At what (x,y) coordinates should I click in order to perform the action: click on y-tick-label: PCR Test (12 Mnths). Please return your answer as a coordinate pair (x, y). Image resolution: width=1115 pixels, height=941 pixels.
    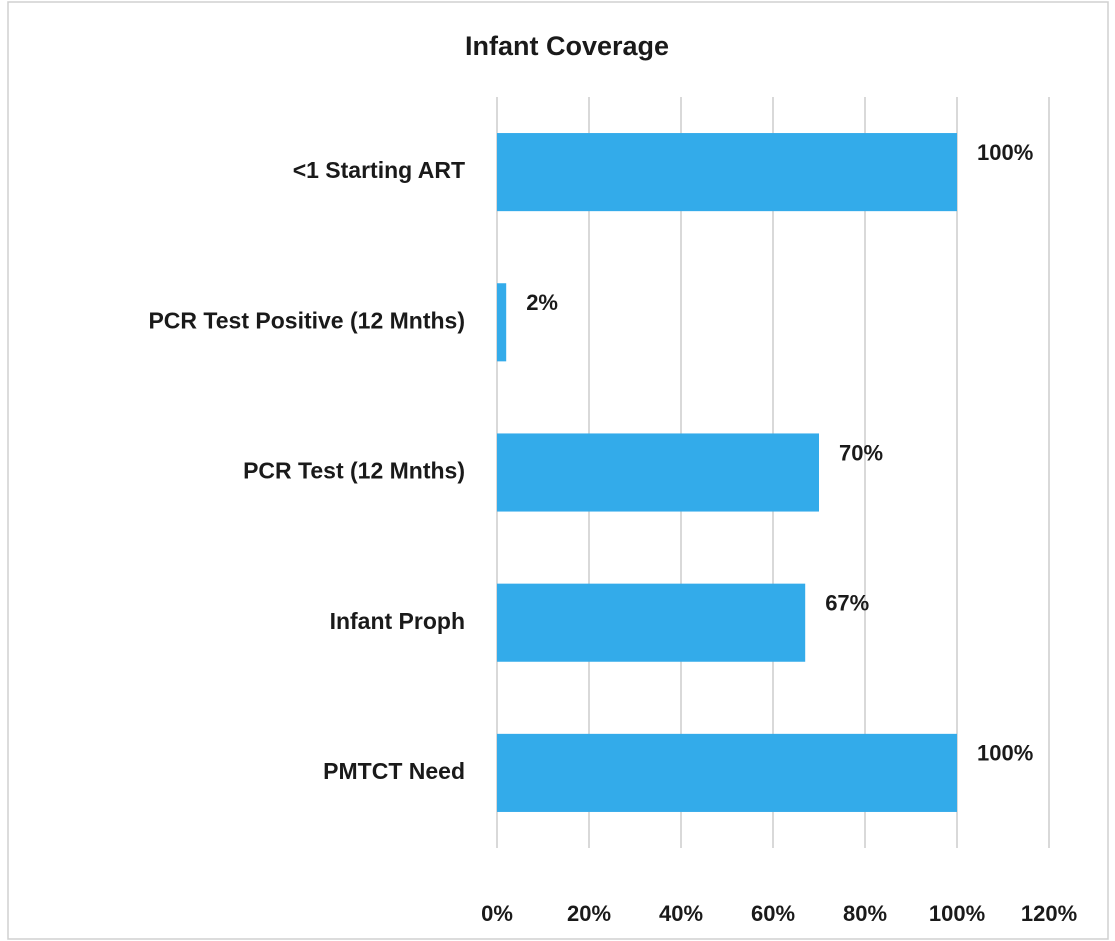
    Looking at the image, I should click on (354, 471).